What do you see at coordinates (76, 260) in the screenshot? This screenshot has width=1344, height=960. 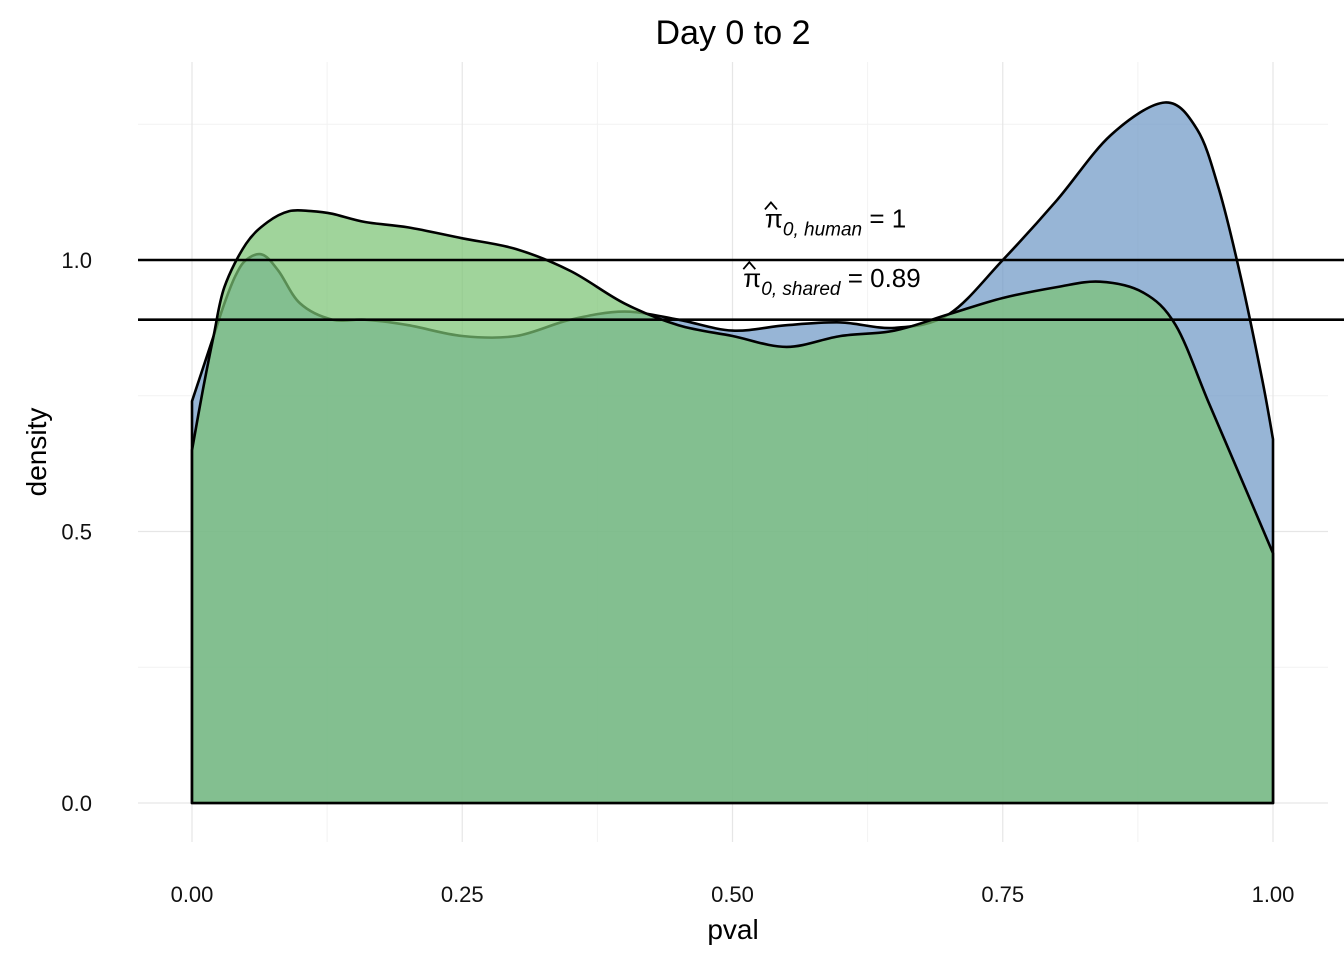 I see `y-tick-label: 1.0` at bounding box center [76, 260].